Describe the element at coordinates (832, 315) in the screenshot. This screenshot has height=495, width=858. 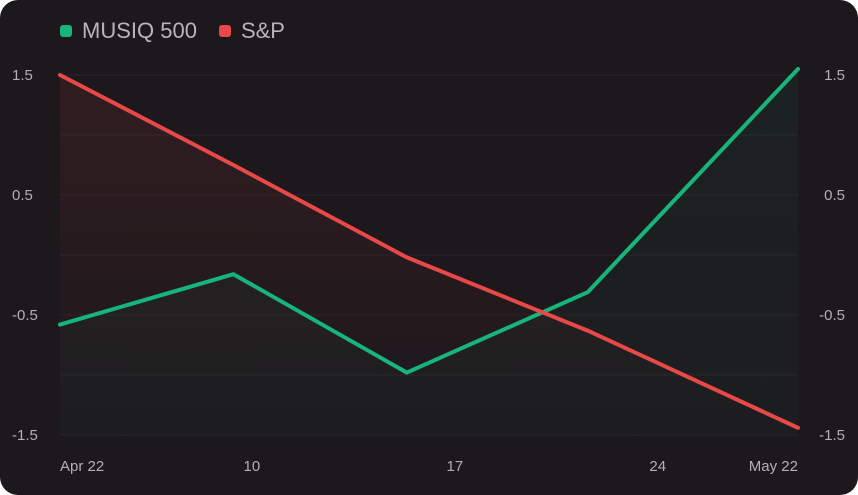
I see `y-tick-label-right: -0.5` at that location.